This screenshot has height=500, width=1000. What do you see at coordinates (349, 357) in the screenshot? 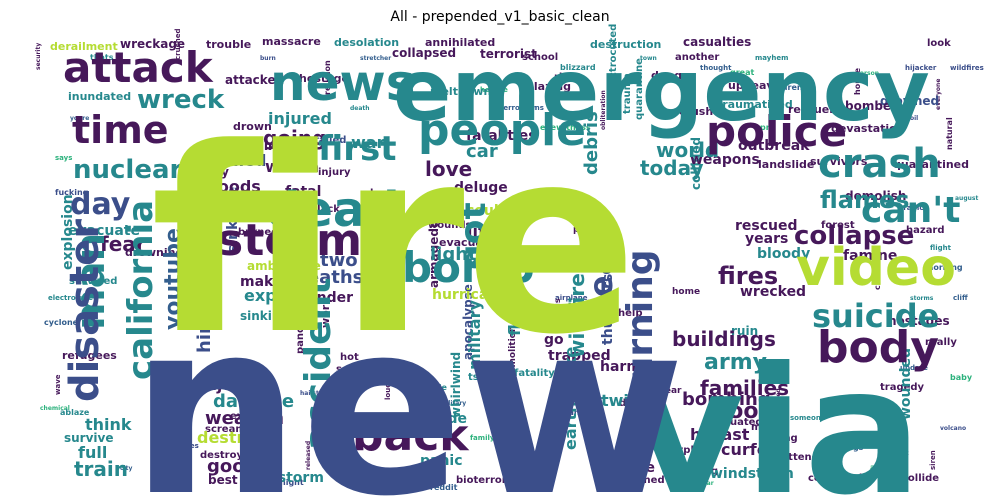
I see `word-hot: hot` at bounding box center [349, 357].